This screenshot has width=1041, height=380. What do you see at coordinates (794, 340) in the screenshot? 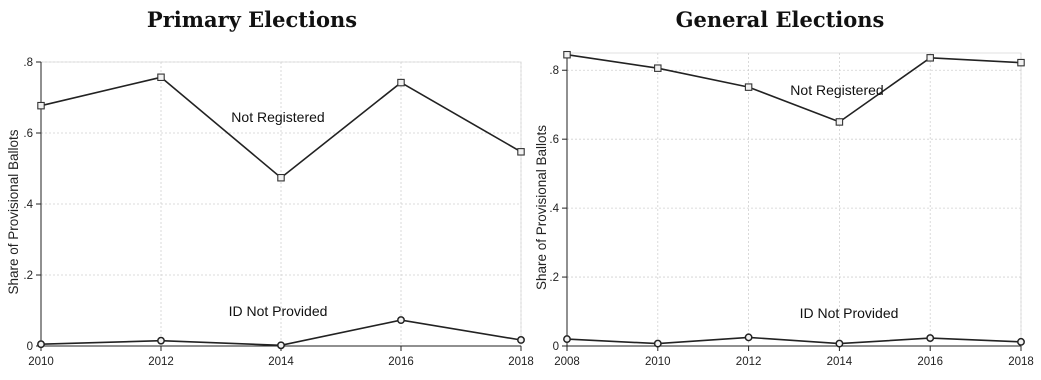
I see `series-line-id-not-provided` at bounding box center [794, 340].